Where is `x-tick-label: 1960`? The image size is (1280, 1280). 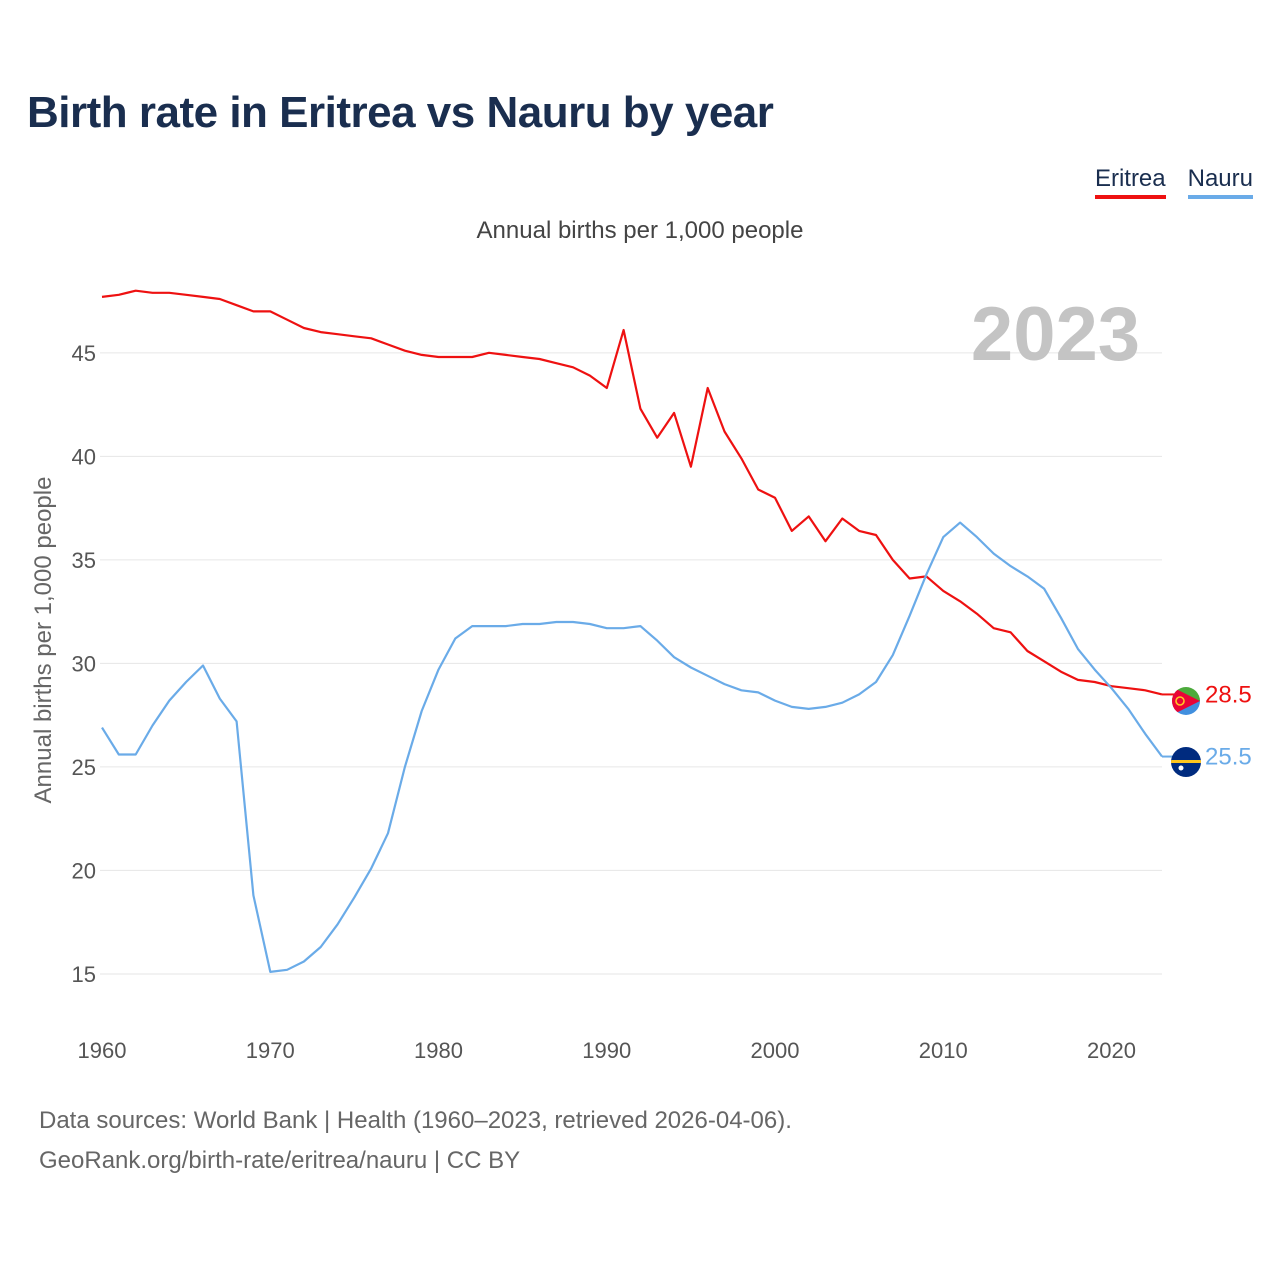 x-tick-label: 1960 is located at coordinates (102, 1050).